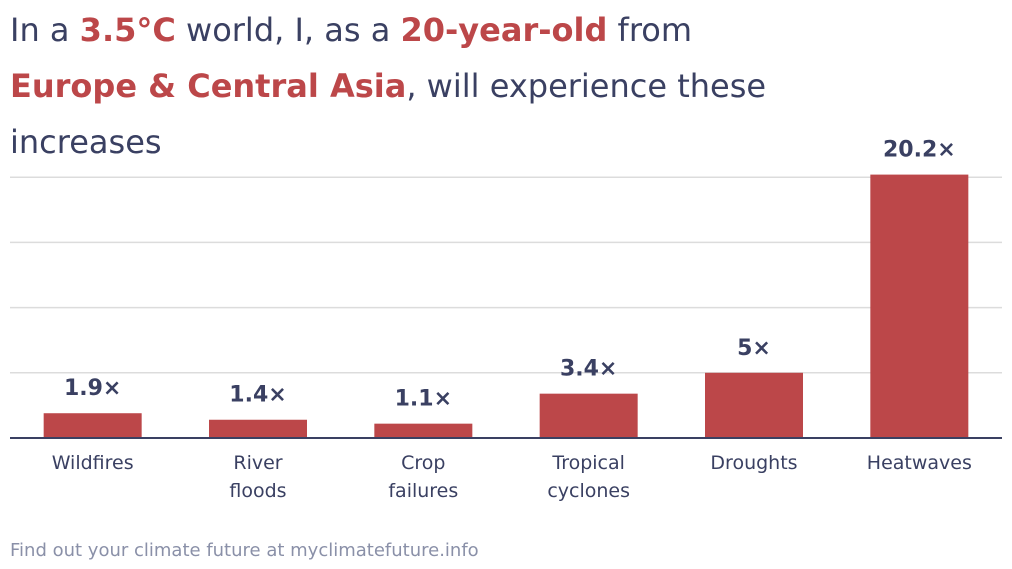  What do you see at coordinates (423, 399) in the screenshot?
I see `data-label-2: 1.1×` at bounding box center [423, 399].